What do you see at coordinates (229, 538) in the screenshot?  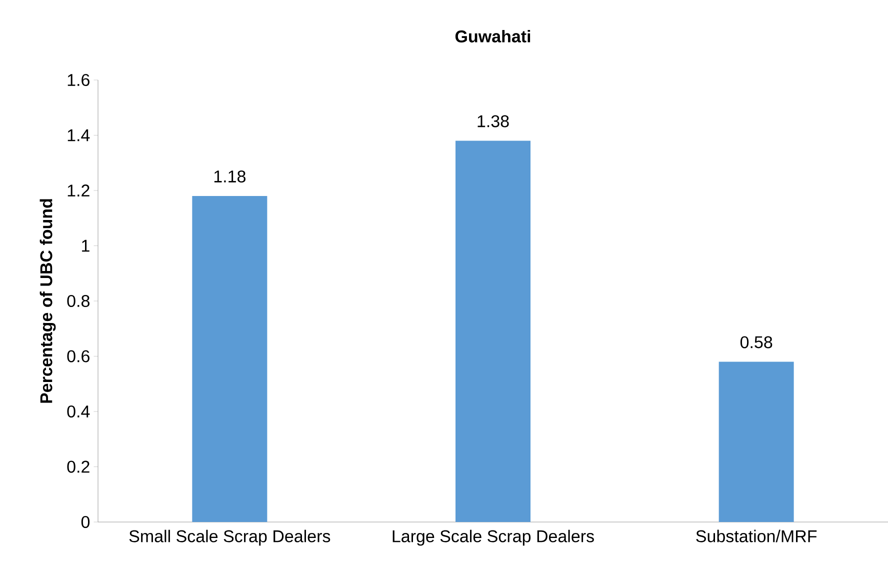 I see `x-tick-label: Small Scale Scrap Dealers` at bounding box center [229, 538].